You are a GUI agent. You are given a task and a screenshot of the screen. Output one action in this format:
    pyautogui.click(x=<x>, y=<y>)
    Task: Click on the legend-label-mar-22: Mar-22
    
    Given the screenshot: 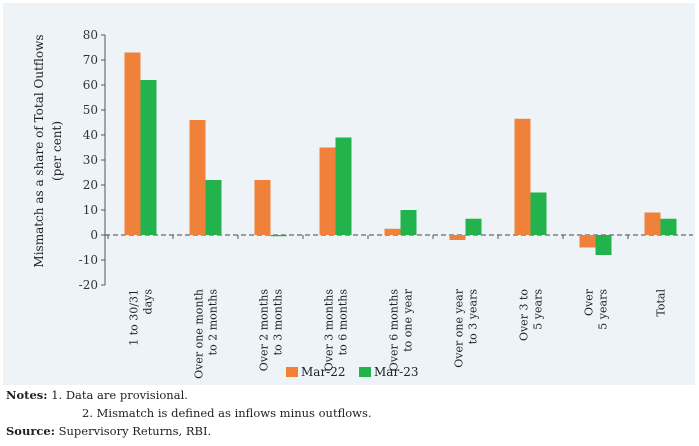 What is the action you would take?
    pyautogui.click(x=323, y=372)
    